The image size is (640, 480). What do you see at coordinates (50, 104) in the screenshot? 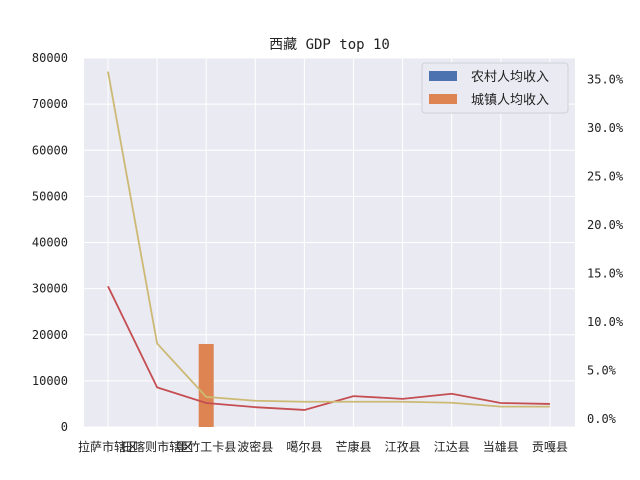
I see `y-tick-label: 70000` at bounding box center [50, 104].